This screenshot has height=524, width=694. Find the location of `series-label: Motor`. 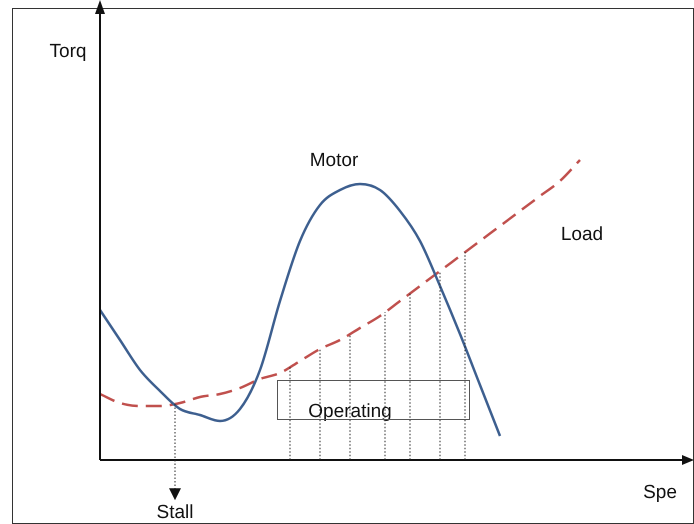

series-label: Motor is located at coordinates (334, 161).